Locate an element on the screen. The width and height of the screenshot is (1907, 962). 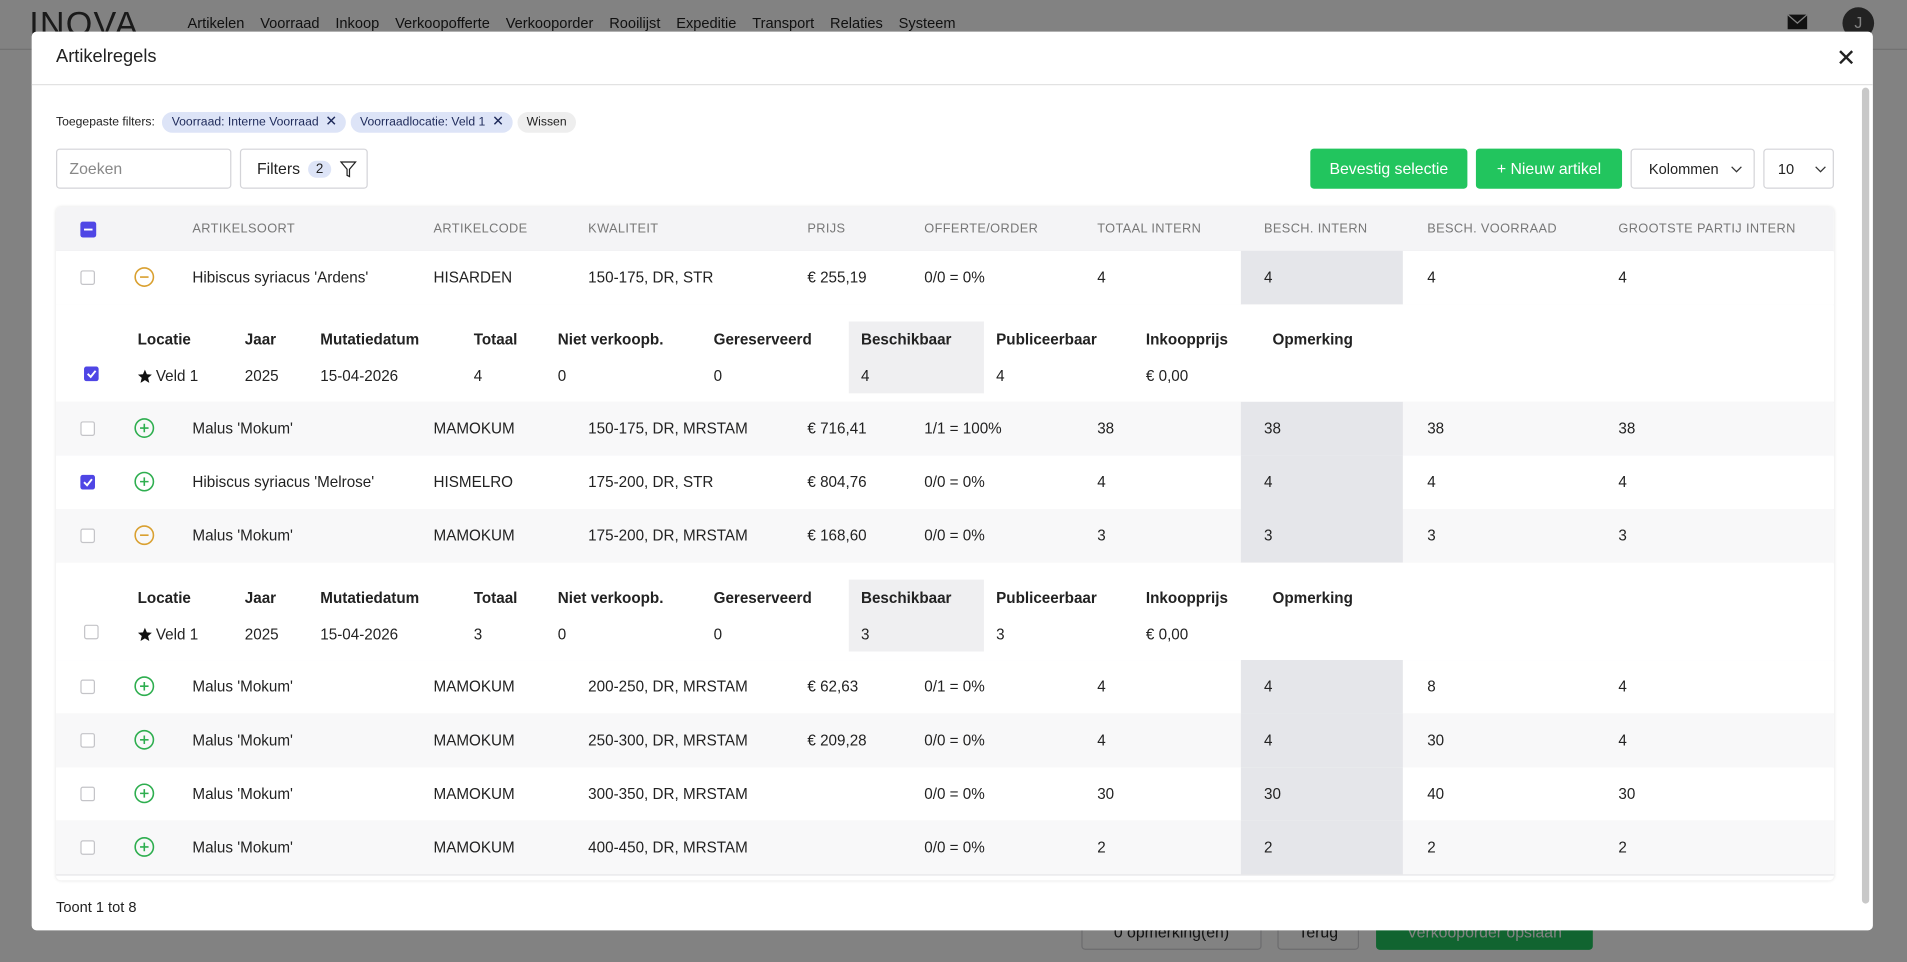
cell: 30 is located at coordinates (1436, 740).